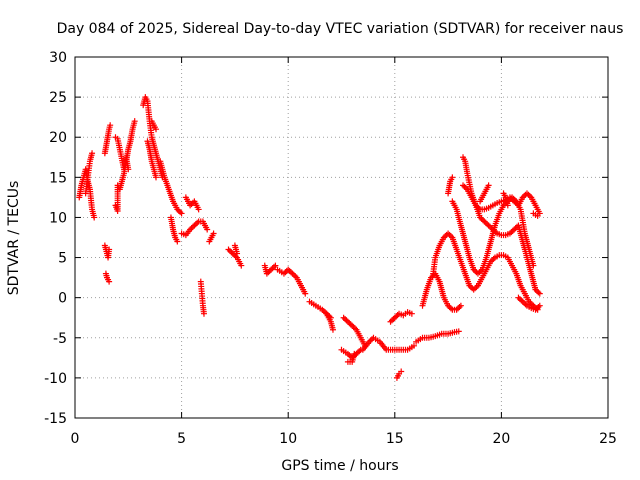 This screenshot has height=480, width=640. Describe the element at coordinates (152, 159) in the screenshot. I see `series-sat-i` at that location.